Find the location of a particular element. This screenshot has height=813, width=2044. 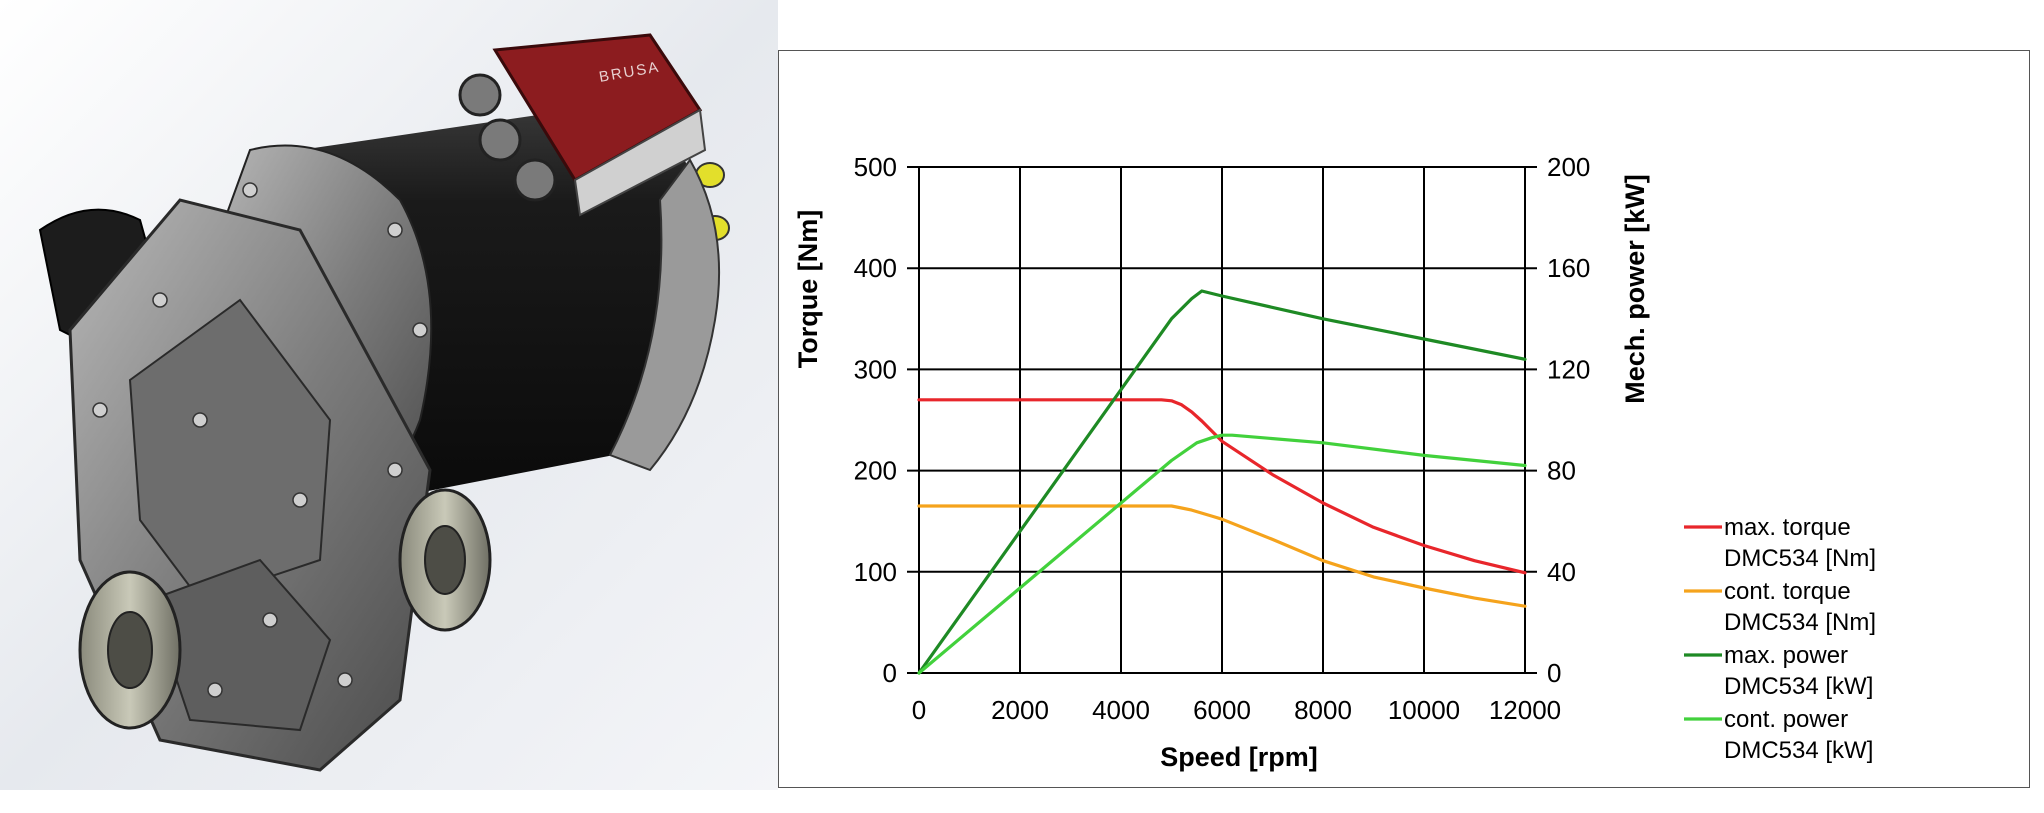

y-tick-label: 400 is located at coordinates (875, 268).